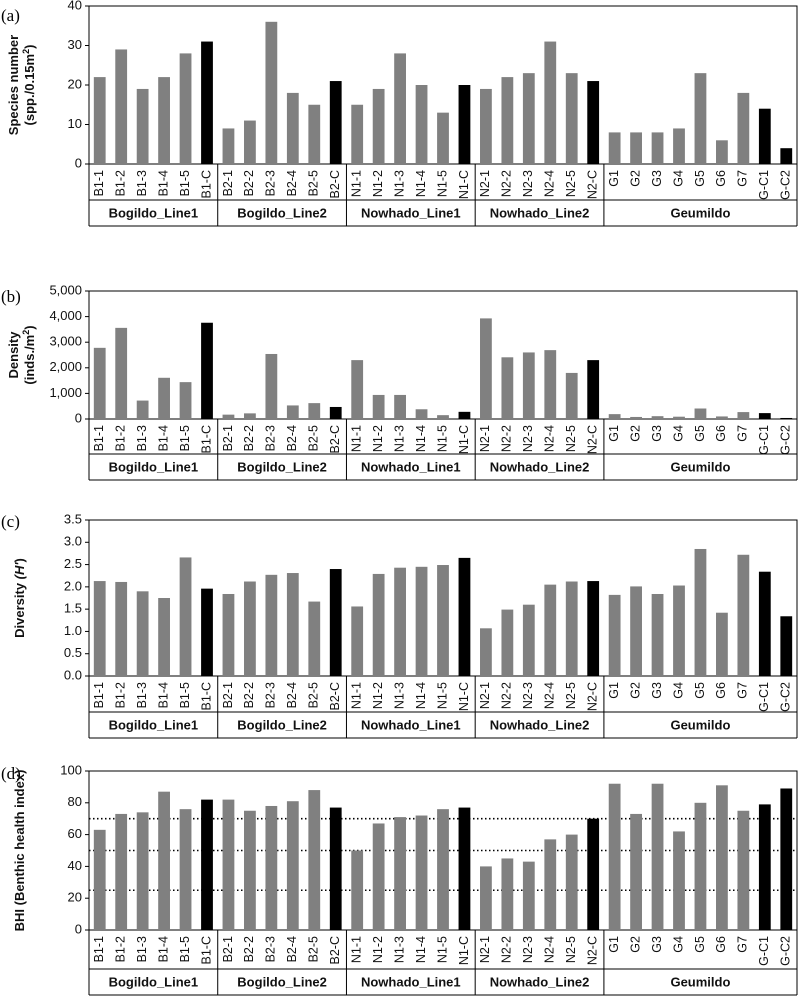  I want to click on bar-G1, so click(614, 148).